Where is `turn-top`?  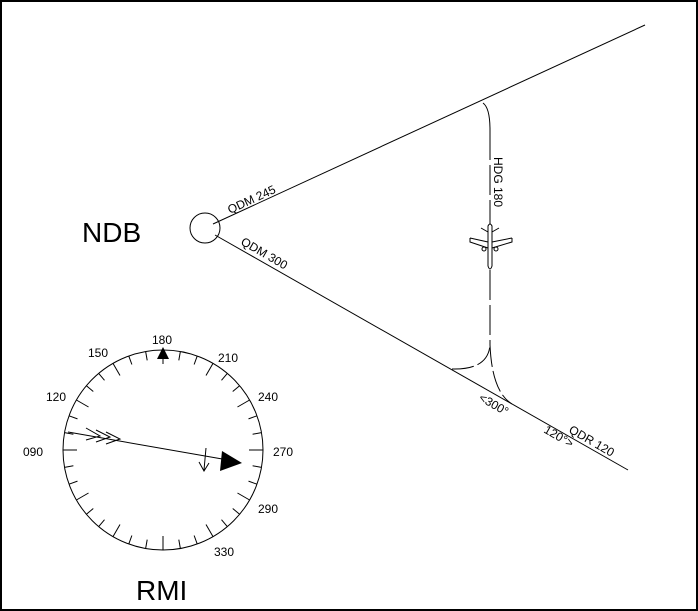
turn-top is located at coordinates (486, 116).